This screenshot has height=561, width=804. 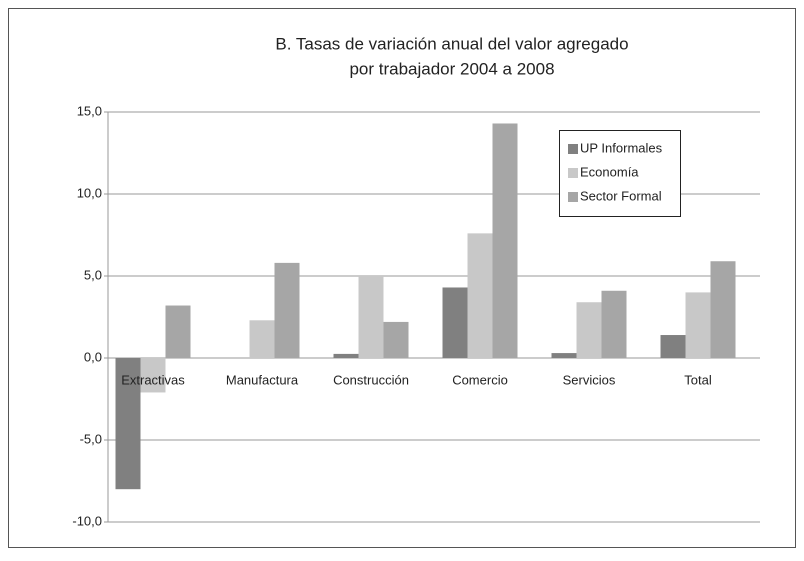 What do you see at coordinates (89, 110) in the screenshot?
I see `y-tick-label: 15,0` at bounding box center [89, 110].